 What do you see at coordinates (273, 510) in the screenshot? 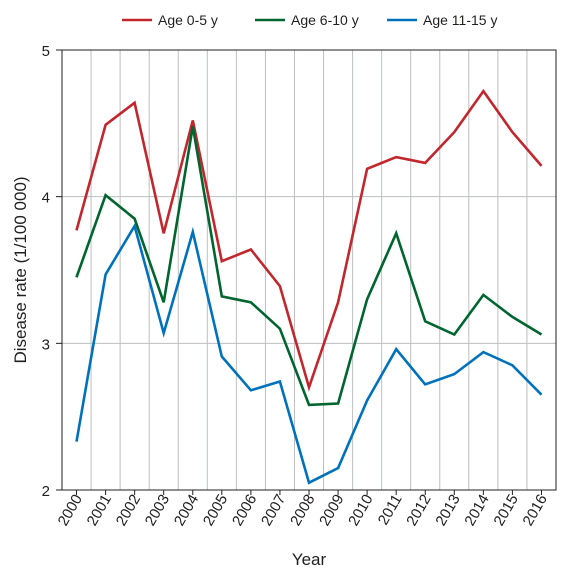
I see `x-tick-label: 2007` at bounding box center [273, 510].